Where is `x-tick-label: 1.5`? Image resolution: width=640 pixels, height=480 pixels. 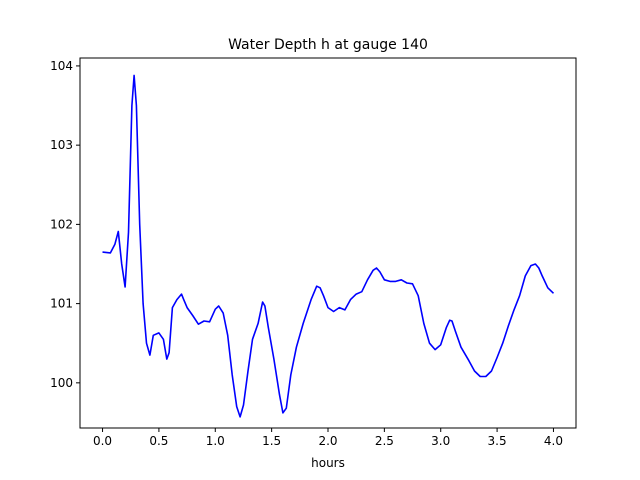
x-tick-label: 1.5 is located at coordinates (271, 441).